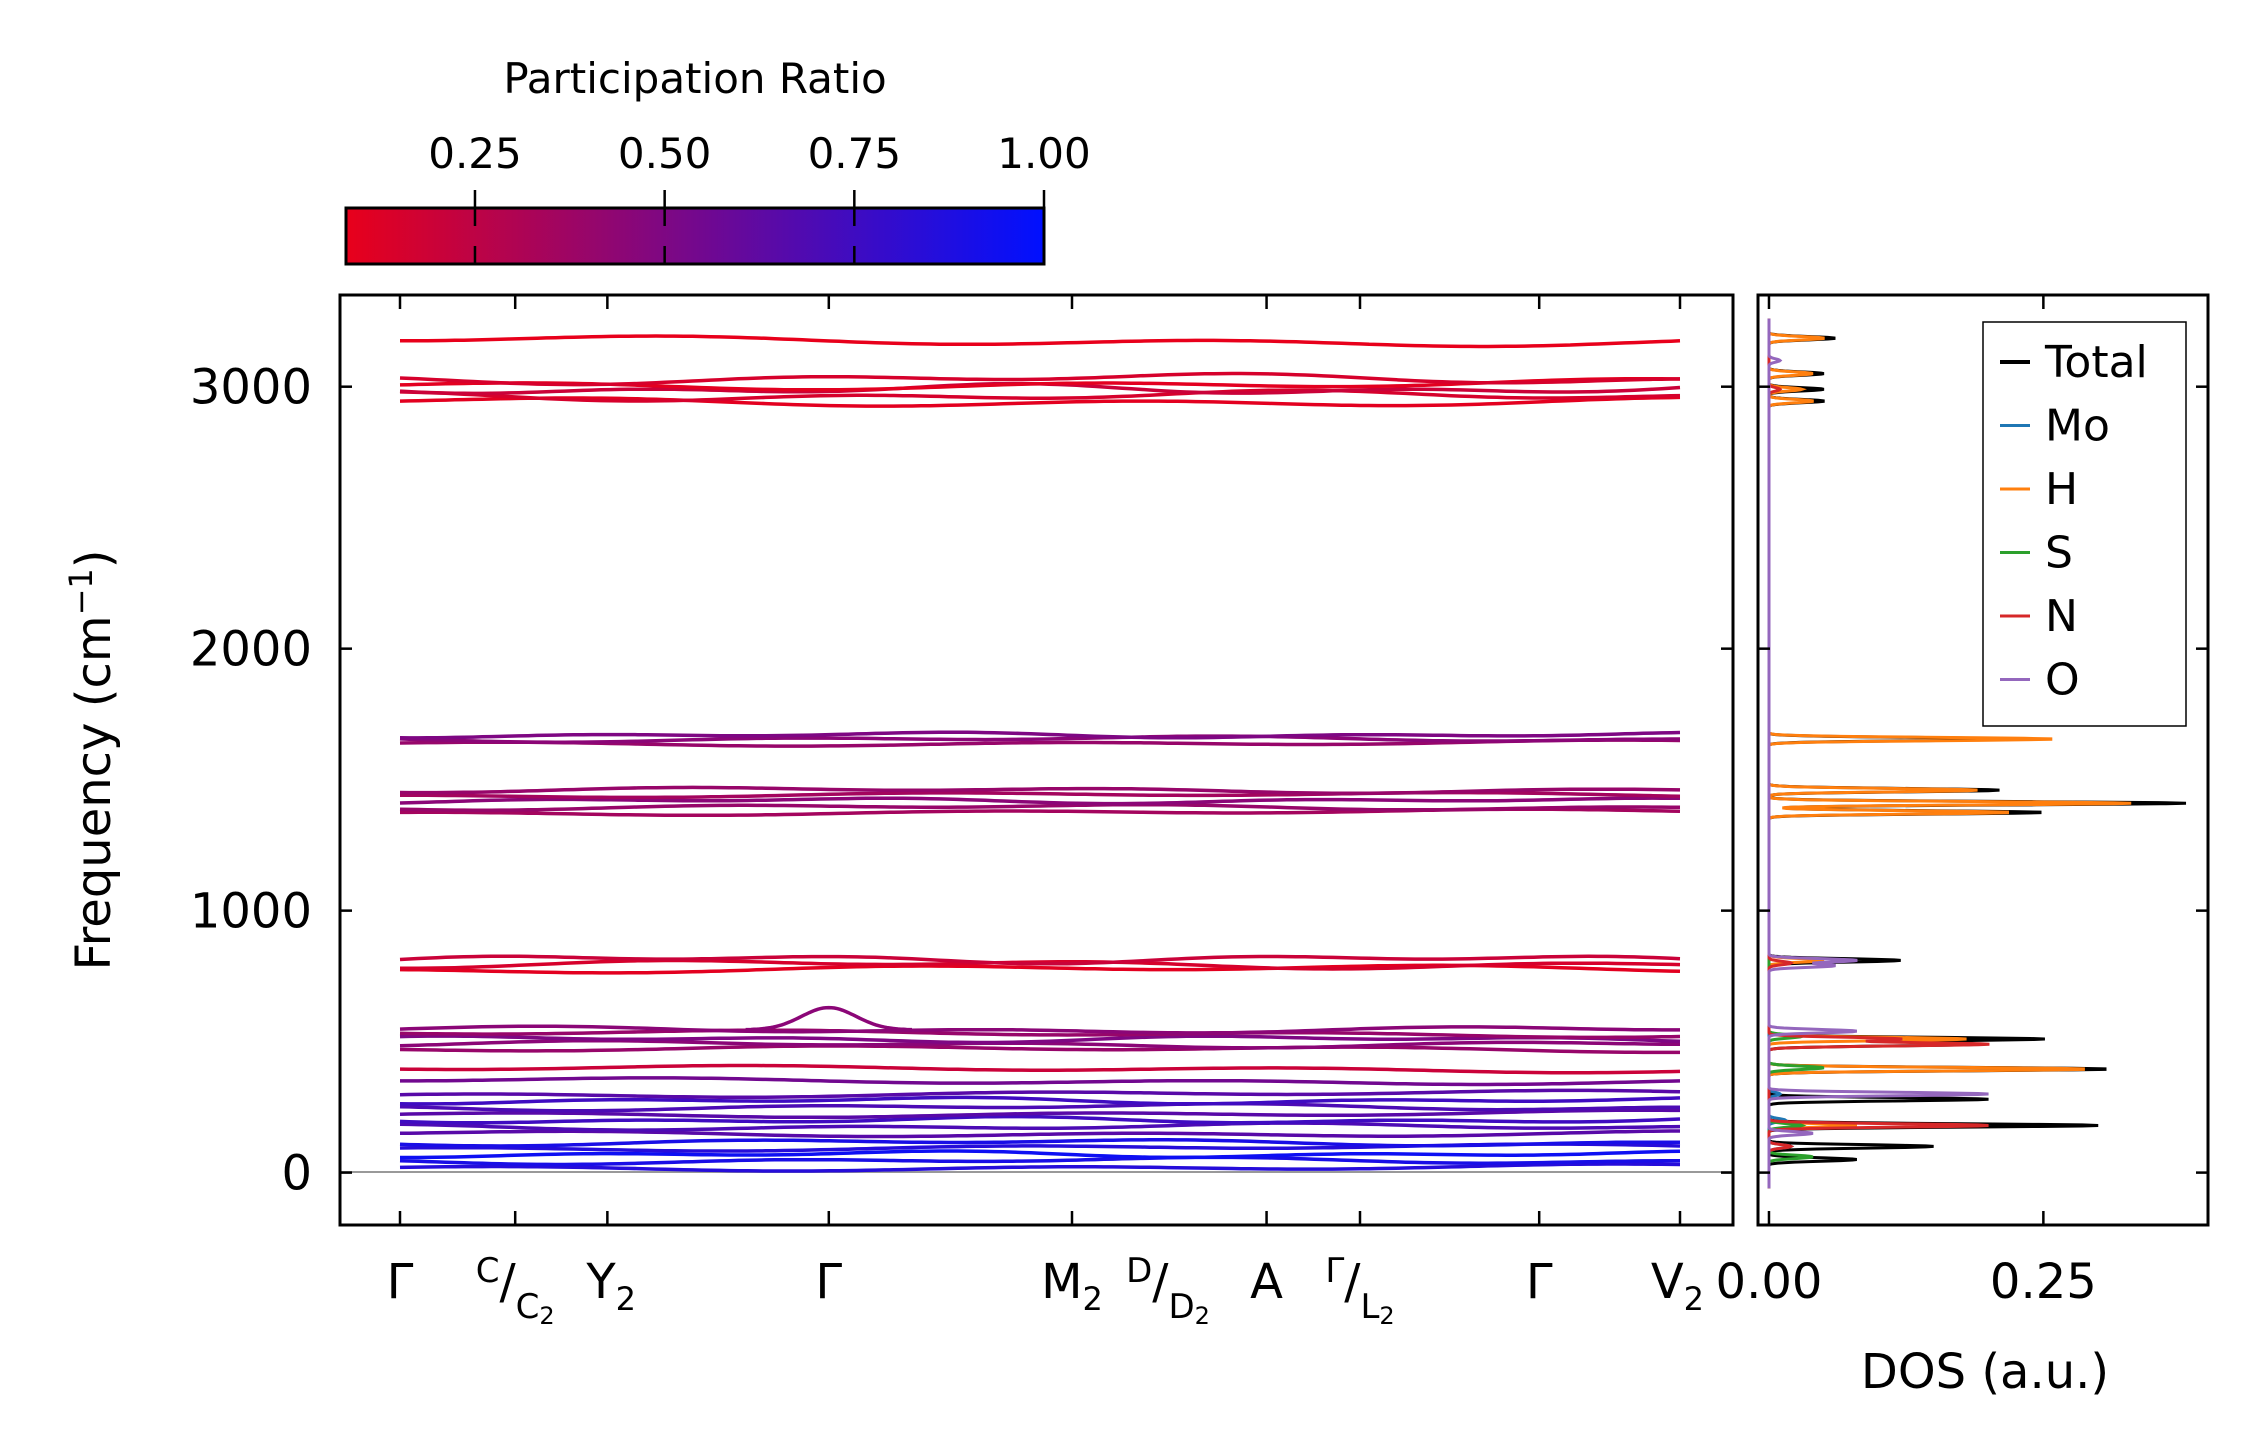 The width and height of the screenshot is (2259, 1455). I want to click on dos-line-mo, so click(1781, 753).